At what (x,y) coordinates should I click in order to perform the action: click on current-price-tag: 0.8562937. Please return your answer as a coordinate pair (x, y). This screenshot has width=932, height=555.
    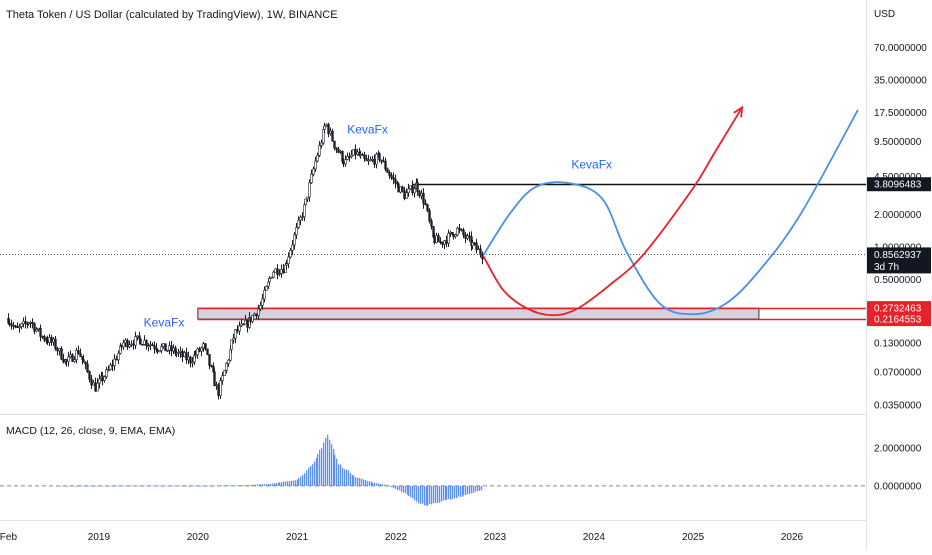
    Looking at the image, I should click on (898, 255).